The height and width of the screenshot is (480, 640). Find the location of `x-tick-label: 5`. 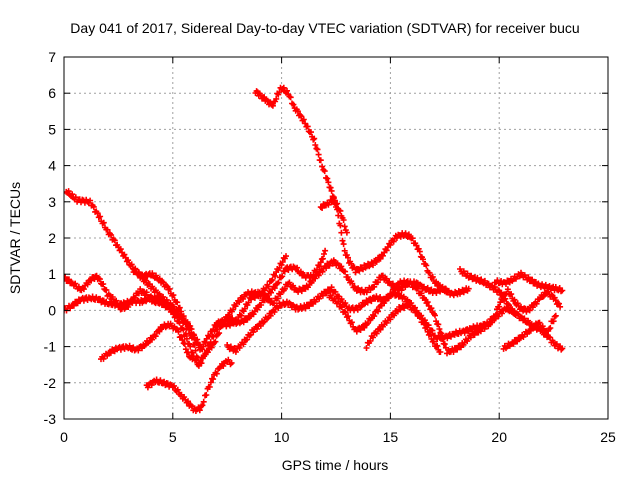

x-tick-label: 5 is located at coordinates (173, 437).